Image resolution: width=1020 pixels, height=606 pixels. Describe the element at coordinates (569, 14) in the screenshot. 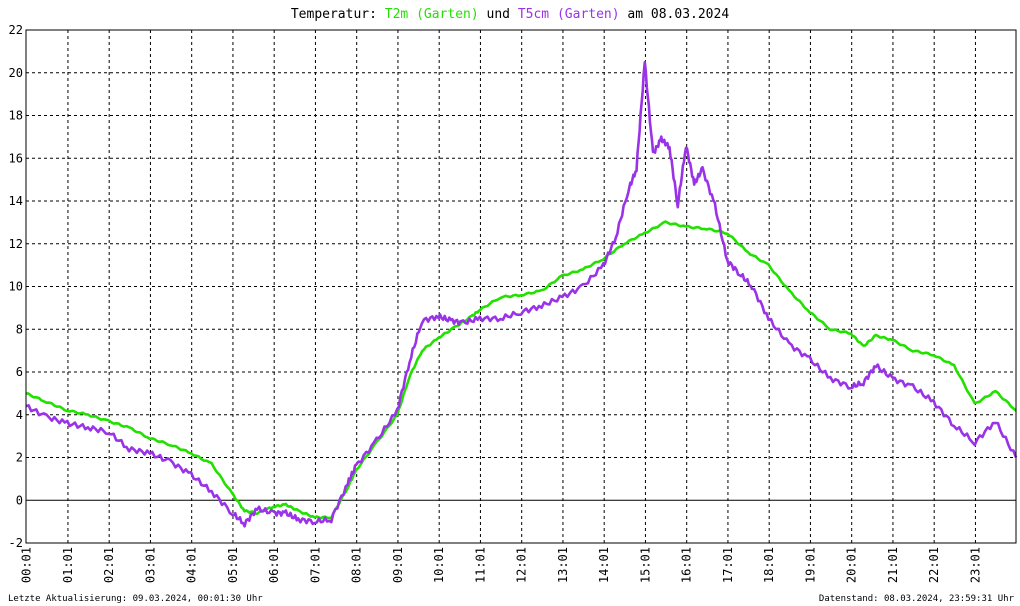

I see `title-series-t5cm: T5cm (Garten)` at that location.